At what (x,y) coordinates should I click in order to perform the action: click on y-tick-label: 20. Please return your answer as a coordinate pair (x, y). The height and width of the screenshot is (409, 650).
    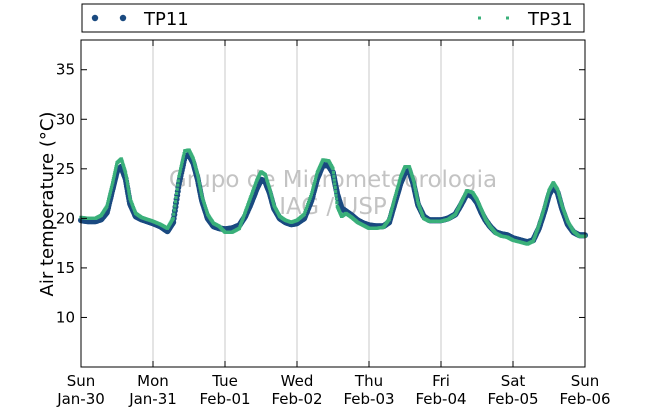
    Looking at the image, I should click on (65, 218).